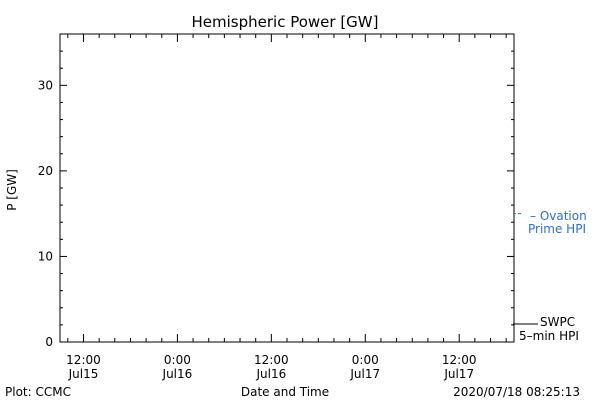  I want to click on legend-ovation-line2: Prime HPI, so click(557, 229).